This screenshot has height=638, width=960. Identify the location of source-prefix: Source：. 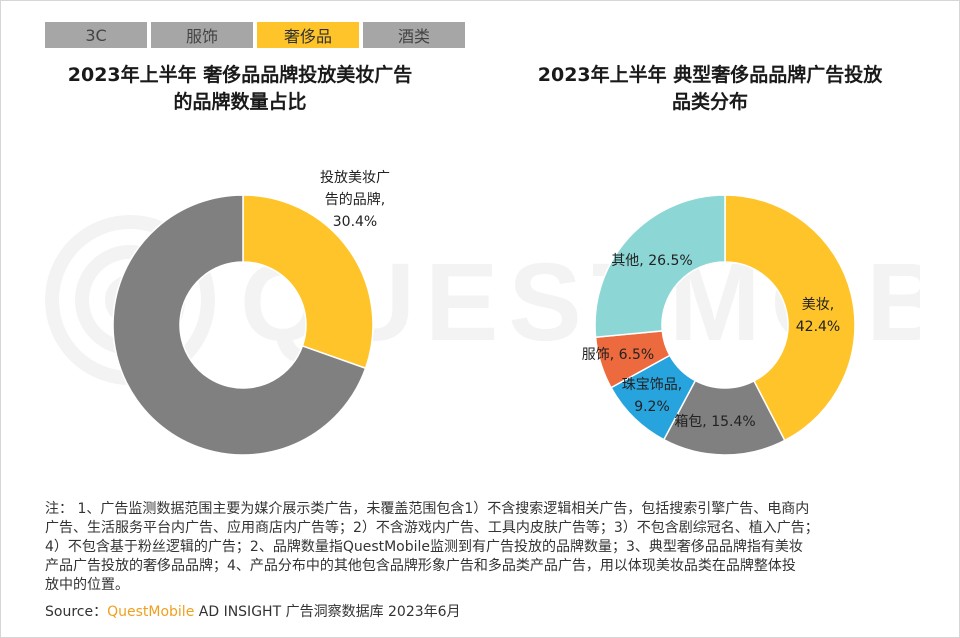
(76, 612).